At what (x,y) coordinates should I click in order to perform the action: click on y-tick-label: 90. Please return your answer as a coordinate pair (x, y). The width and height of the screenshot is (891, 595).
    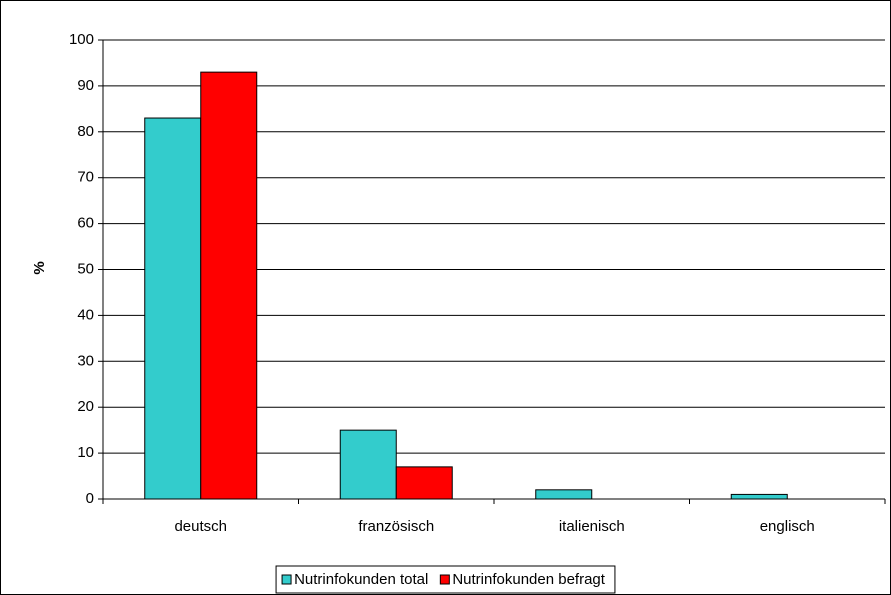
    Looking at the image, I should click on (85, 85).